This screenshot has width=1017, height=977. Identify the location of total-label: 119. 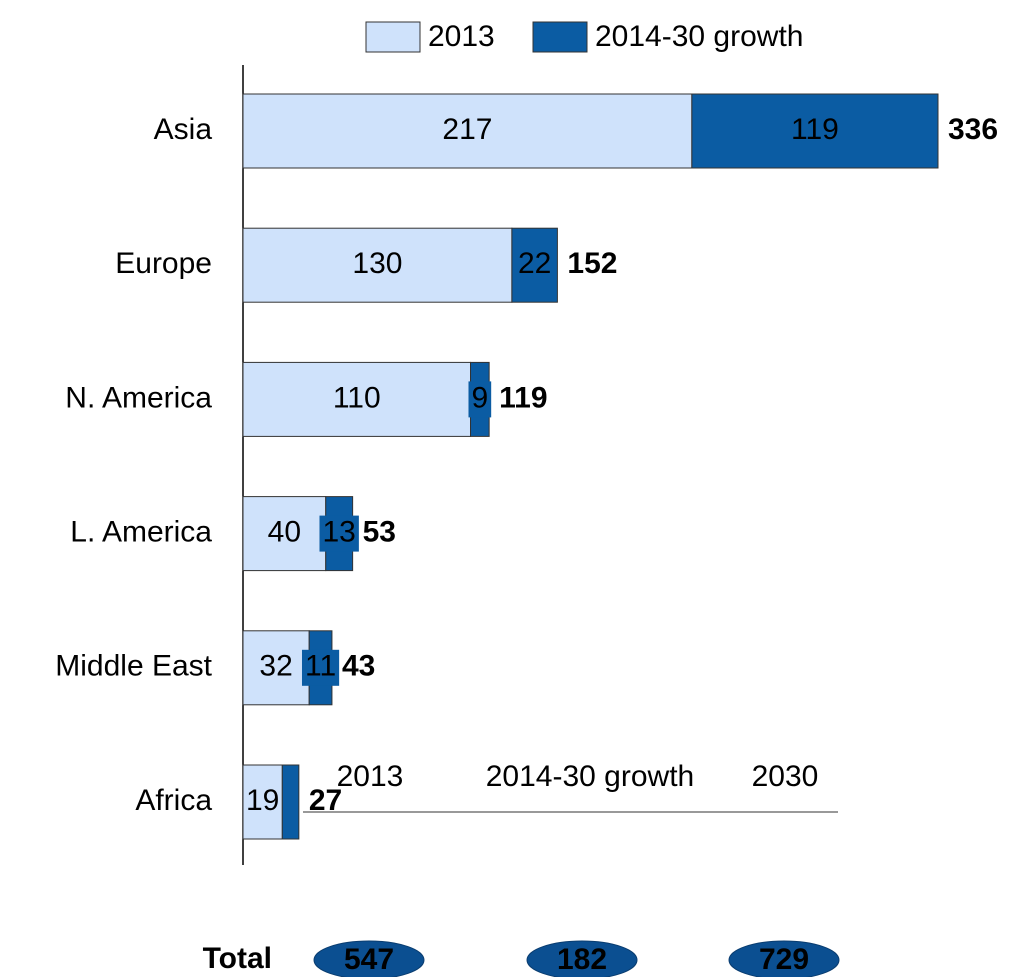
(523, 397).